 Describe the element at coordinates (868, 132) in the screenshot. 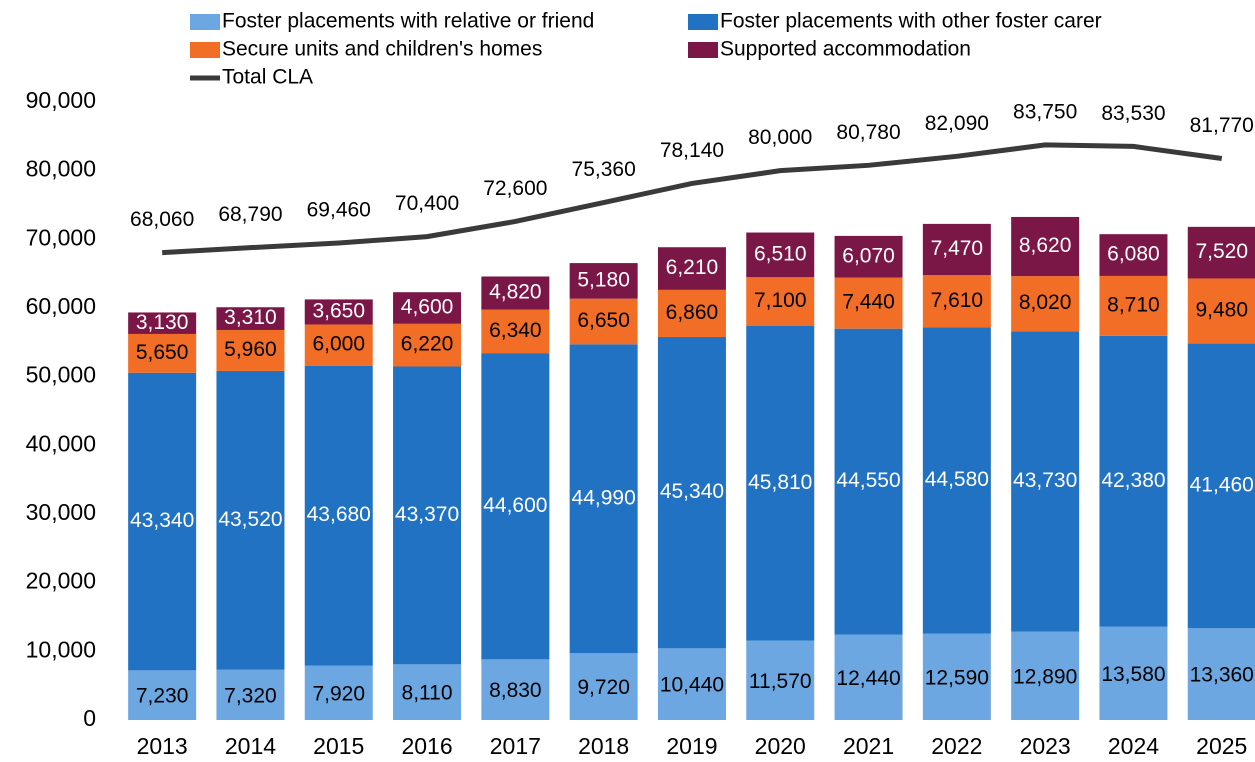

I see `data-label: 80,780` at that location.